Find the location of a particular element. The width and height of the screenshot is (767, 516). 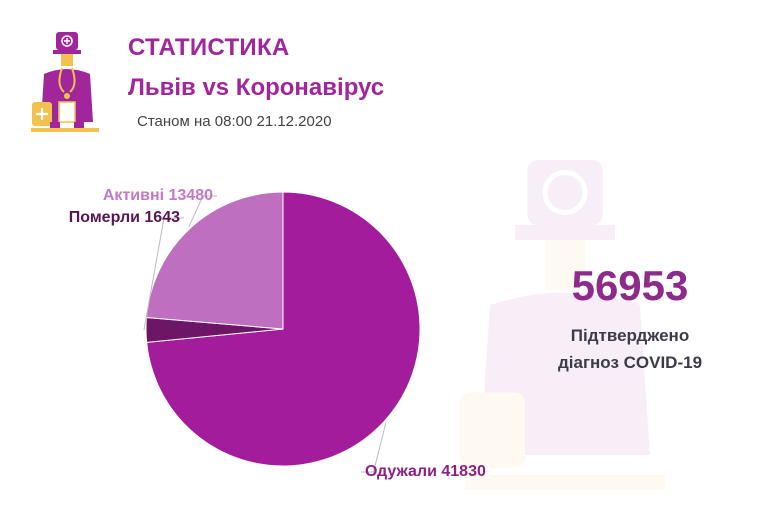

confirmed-caption-line2: діагноз COVID-19 is located at coordinates (630, 362).